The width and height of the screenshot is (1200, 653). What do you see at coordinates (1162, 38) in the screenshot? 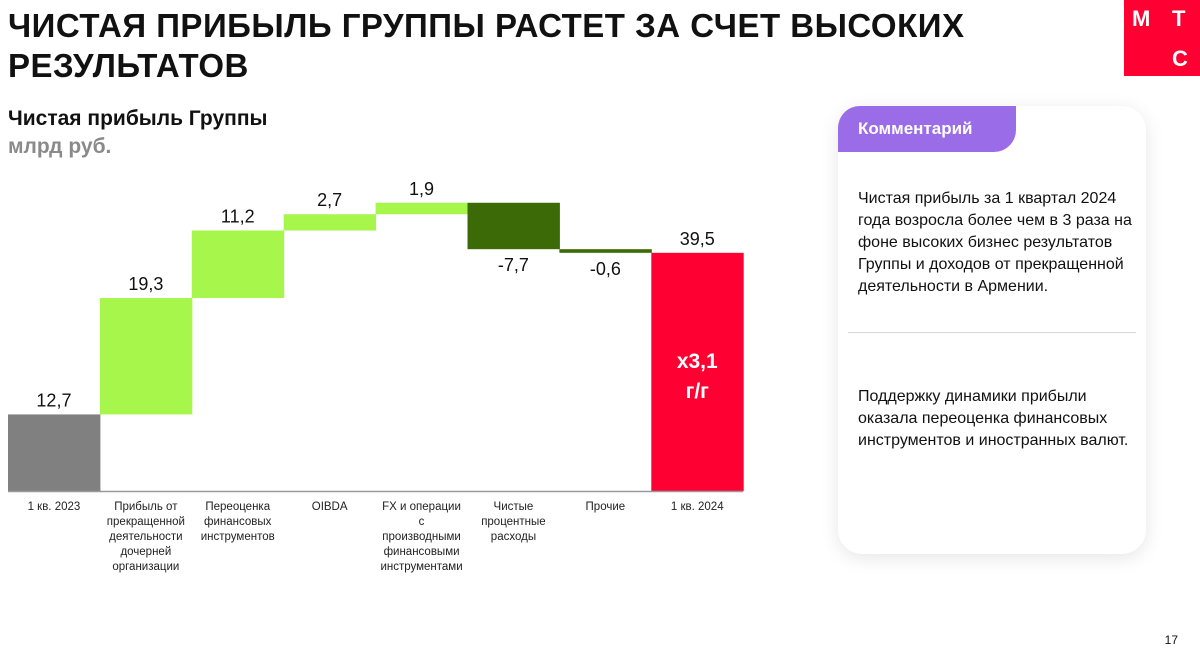
I see `mts-logo: М Т С` at bounding box center [1162, 38].